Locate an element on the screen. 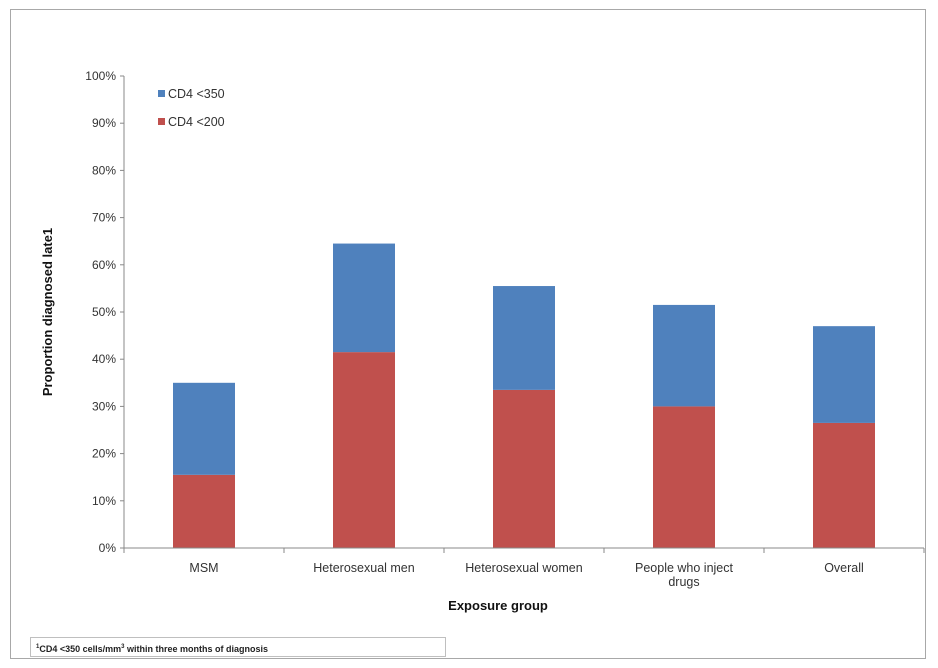 The width and height of the screenshot is (938, 668). y-tick-label: 90% is located at coordinates (104, 123).